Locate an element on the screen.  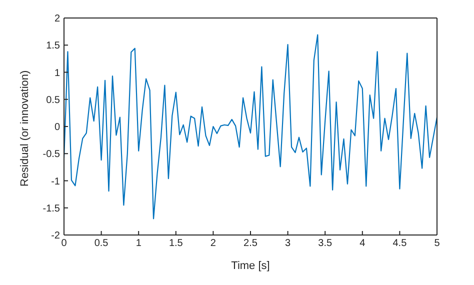
x-tick-label: 0 is located at coordinates (64, 244).